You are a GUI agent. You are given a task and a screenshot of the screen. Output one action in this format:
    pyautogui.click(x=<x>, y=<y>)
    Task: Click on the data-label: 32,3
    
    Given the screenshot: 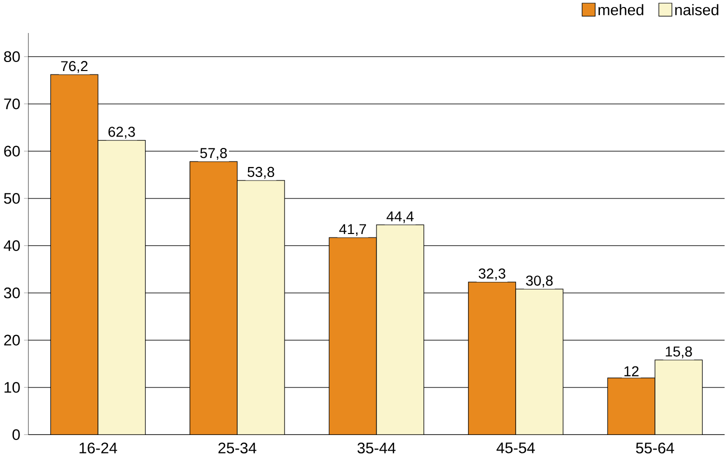 What is the action you would take?
    pyautogui.click(x=492, y=274)
    